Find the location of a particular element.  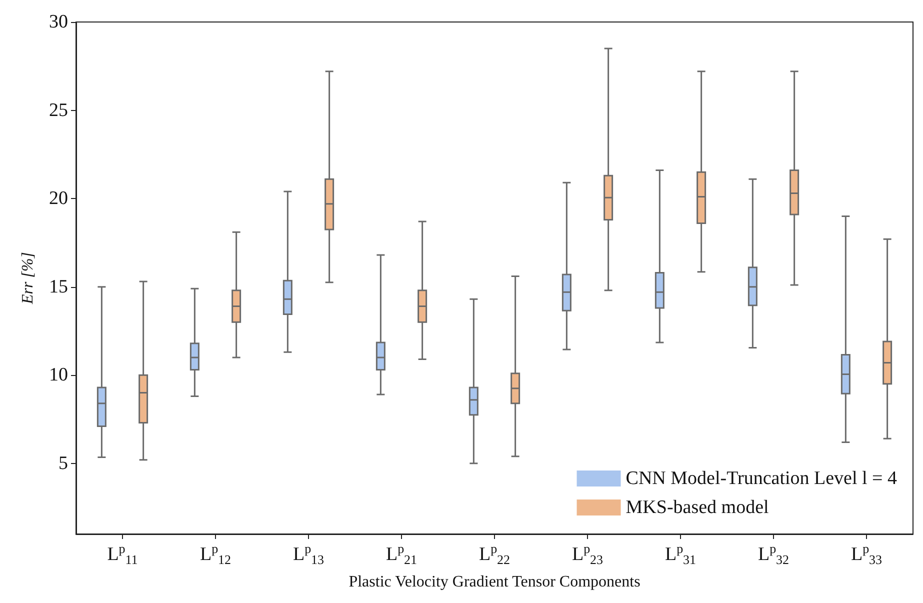

legend-label: CNN Model-Truncation Level l = 4 is located at coordinates (762, 478).